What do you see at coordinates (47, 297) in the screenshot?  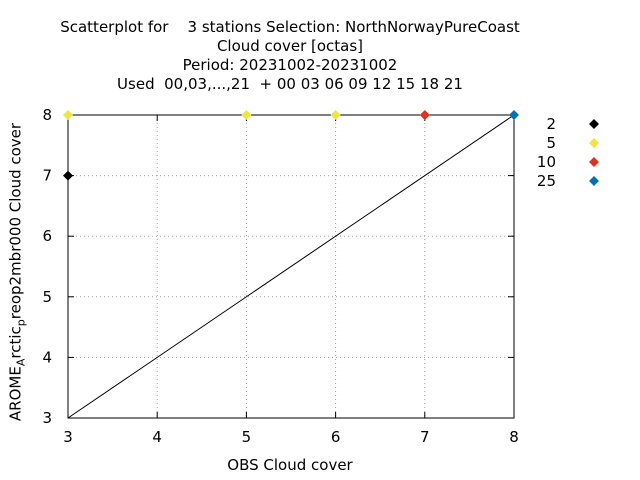 I see `y-tick-label: 5` at bounding box center [47, 297].